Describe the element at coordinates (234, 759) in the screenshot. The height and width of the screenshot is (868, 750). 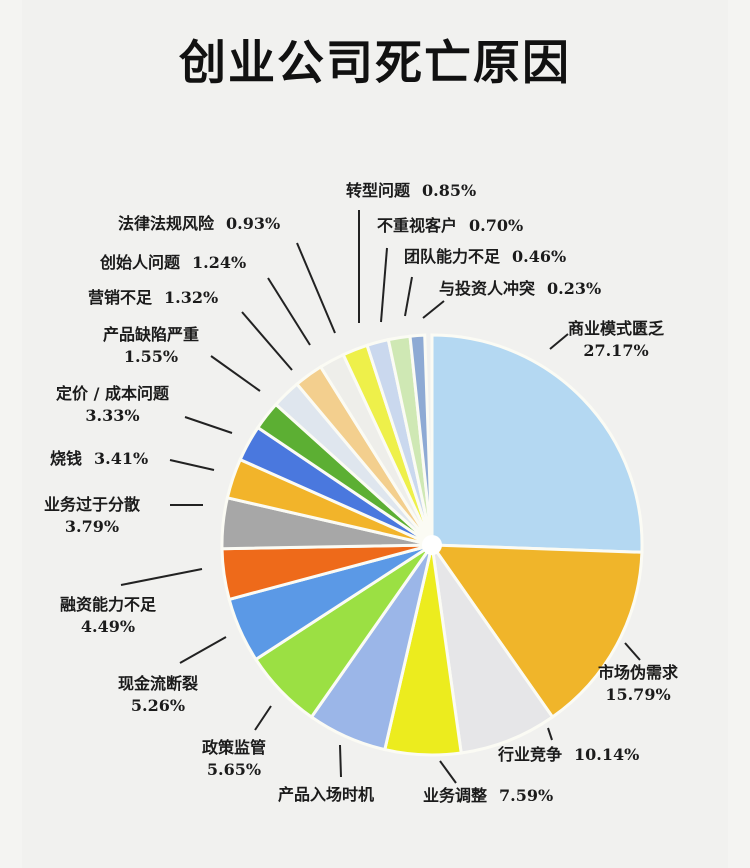
I see `slice-label: 政策监管 5.65%` at that location.